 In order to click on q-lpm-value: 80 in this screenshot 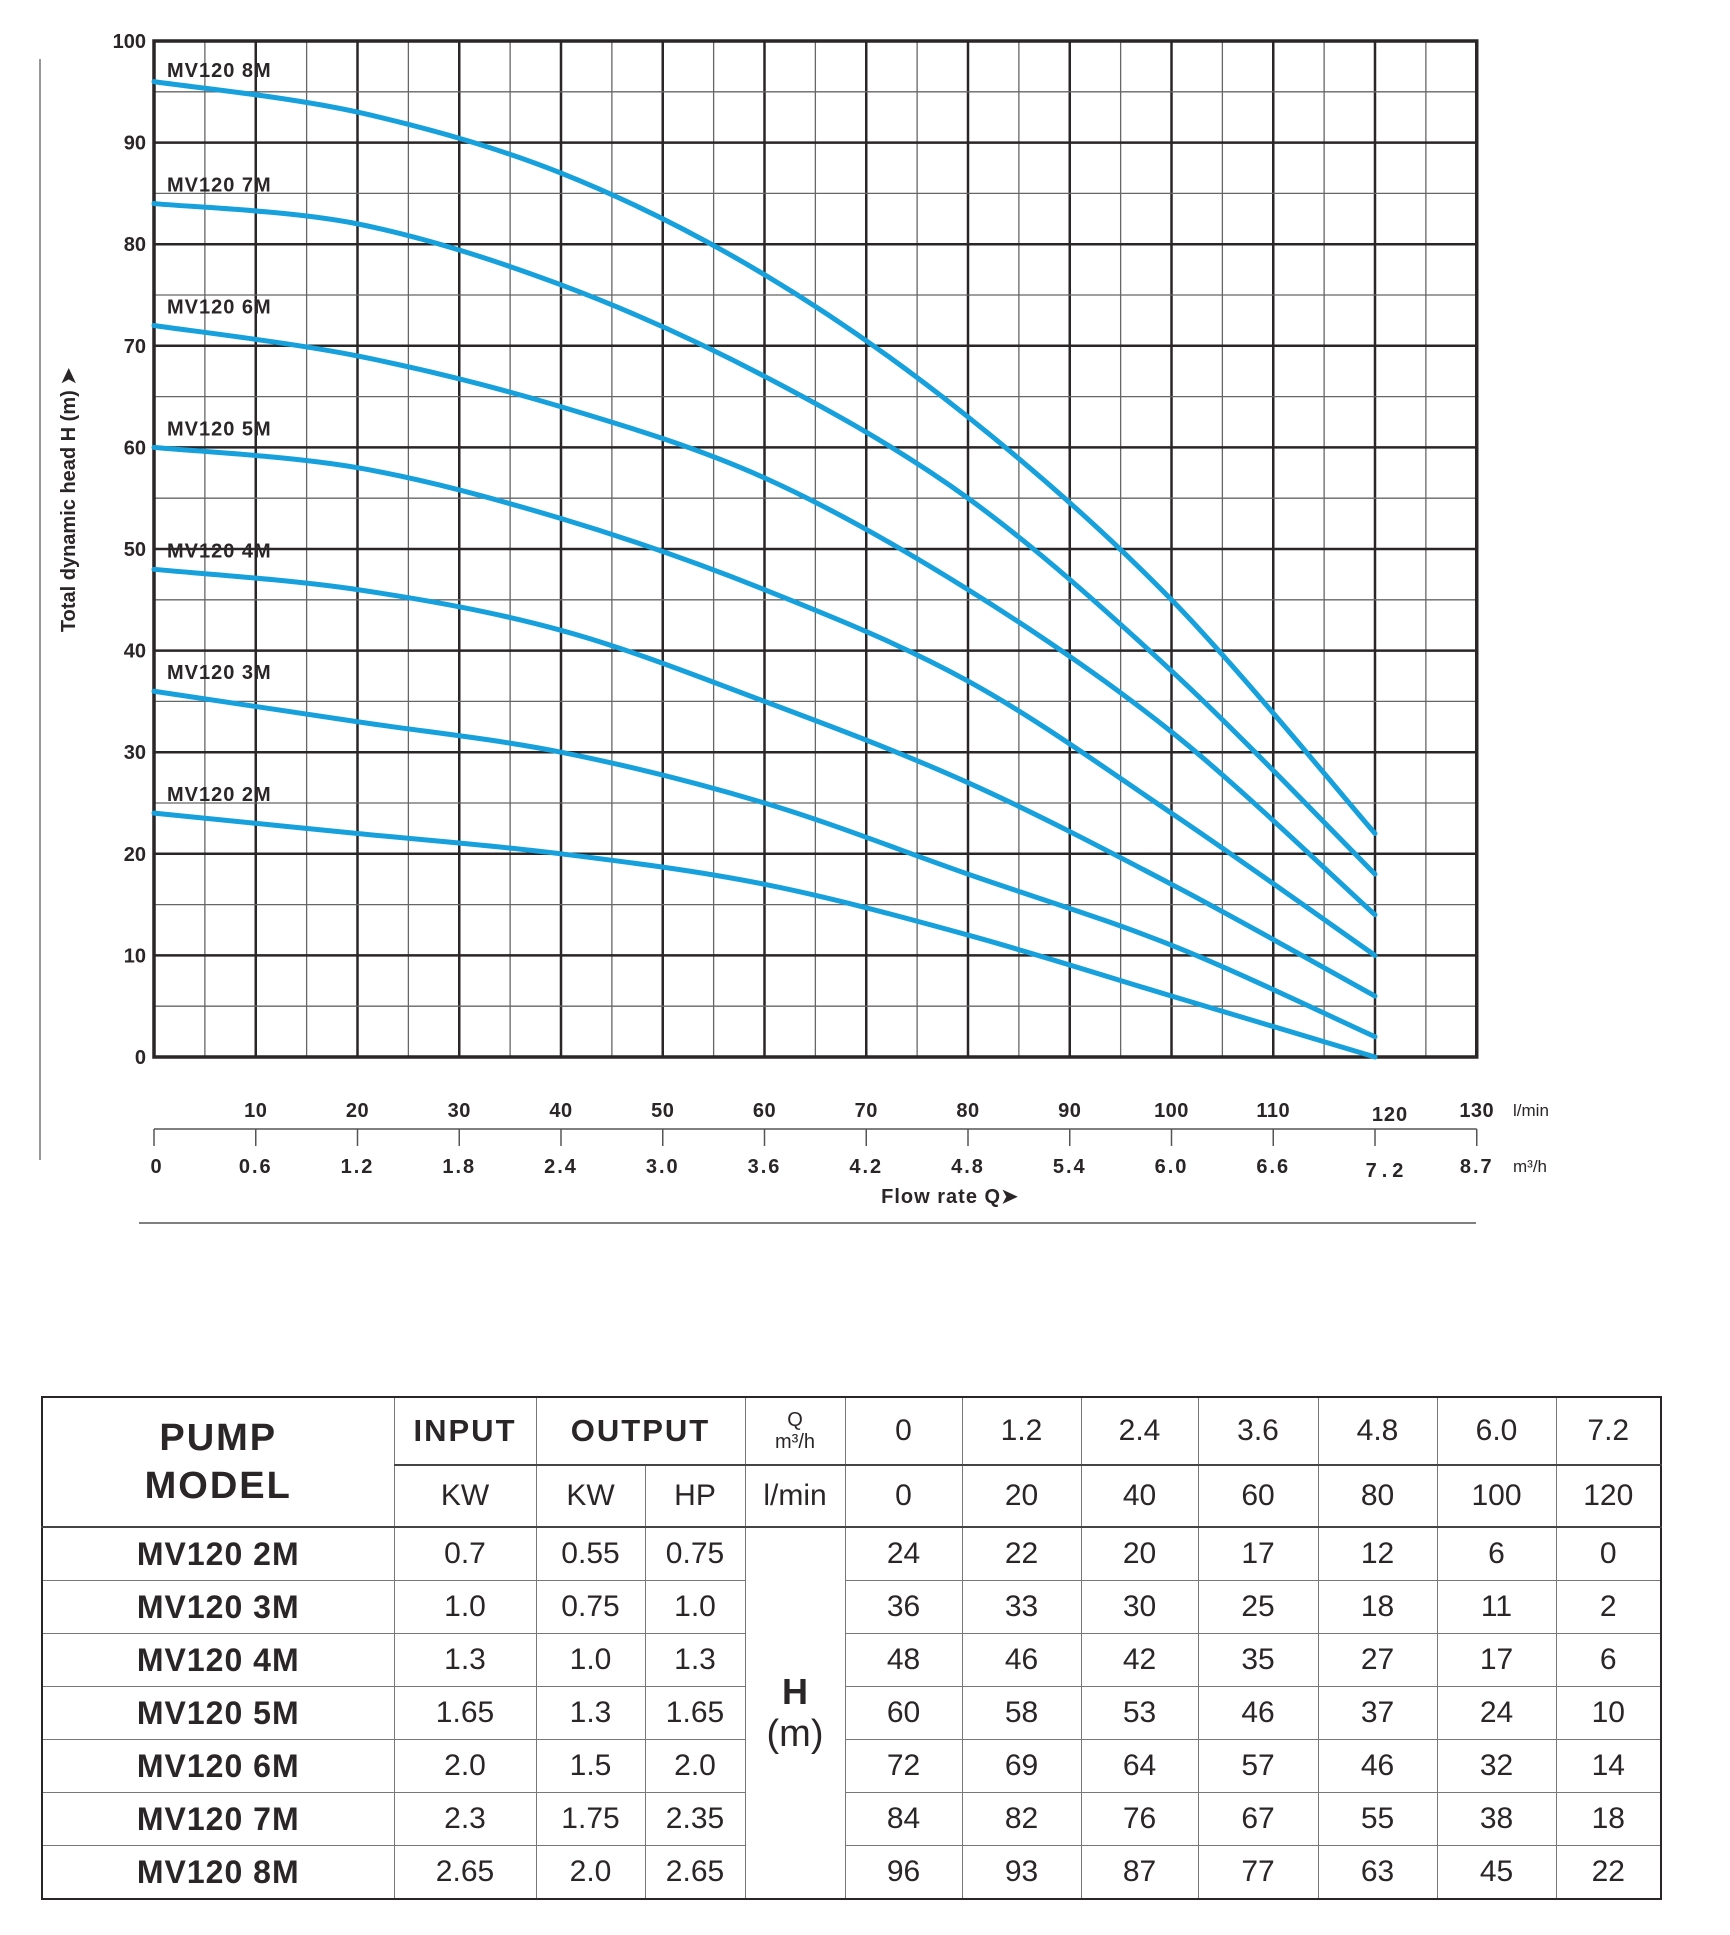, I will do `click(1377, 1496)`.